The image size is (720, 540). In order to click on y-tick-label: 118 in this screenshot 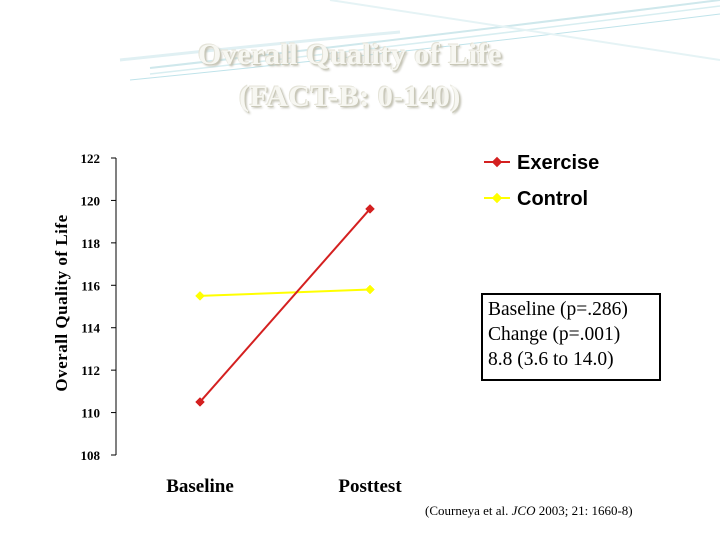, I will do `click(90, 243)`.